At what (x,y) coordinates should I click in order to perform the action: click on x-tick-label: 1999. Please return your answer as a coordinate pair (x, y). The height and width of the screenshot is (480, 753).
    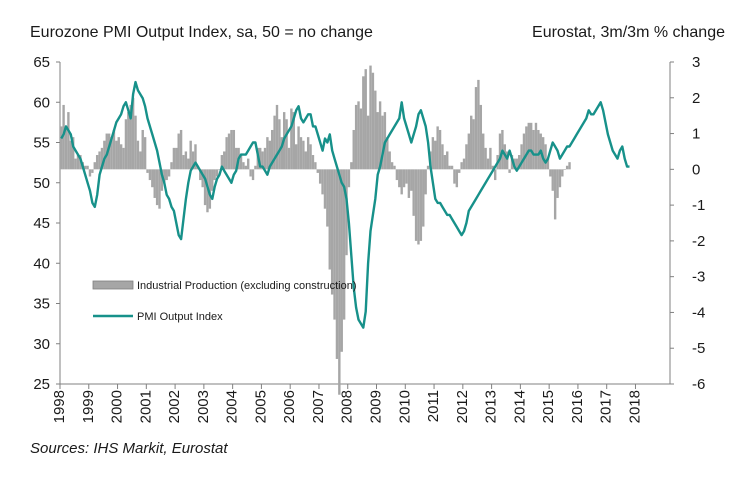
    Looking at the image, I should click on (88, 406).